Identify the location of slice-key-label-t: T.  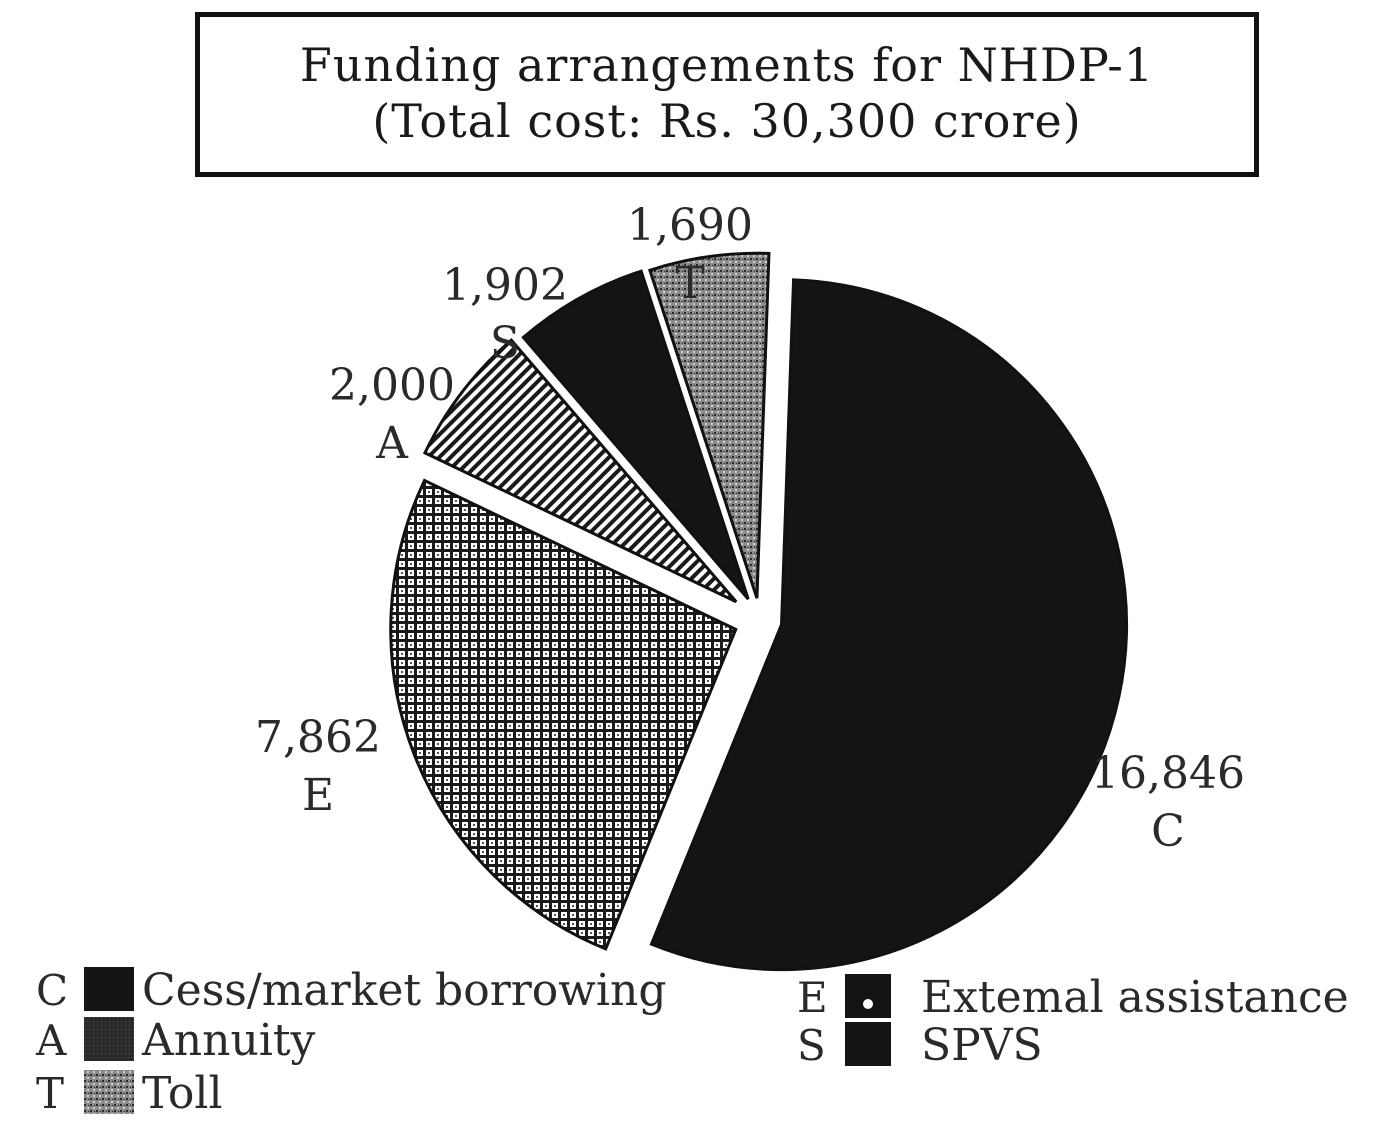
(689, 283).